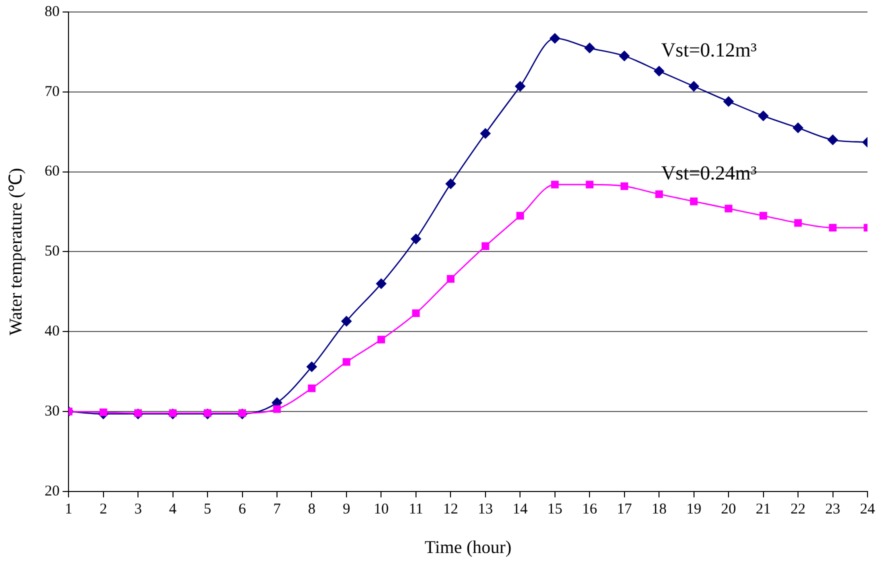 Image resolution: width=878 pixels, height=567 pixels. I want to click on x-tick-label: 22, so click(798, 509).